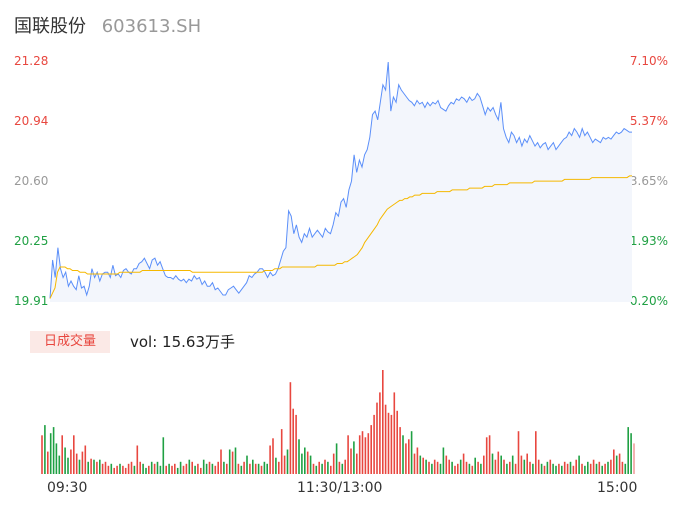  Describe the element at coordinates (67, 488) in the screenshot. I see `time-label-open: 09:30` at that location.